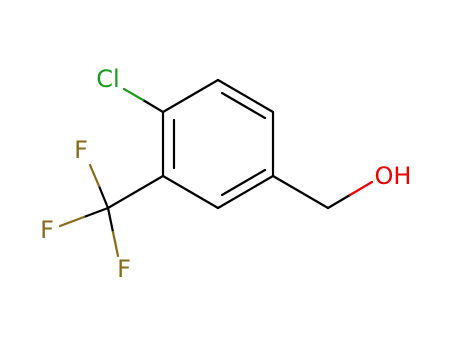 The height and width of the screenshot is (350, 455). Describe the element at coordinates (393, 176) in the screenshot. I see `atom-label: OH` at that location.